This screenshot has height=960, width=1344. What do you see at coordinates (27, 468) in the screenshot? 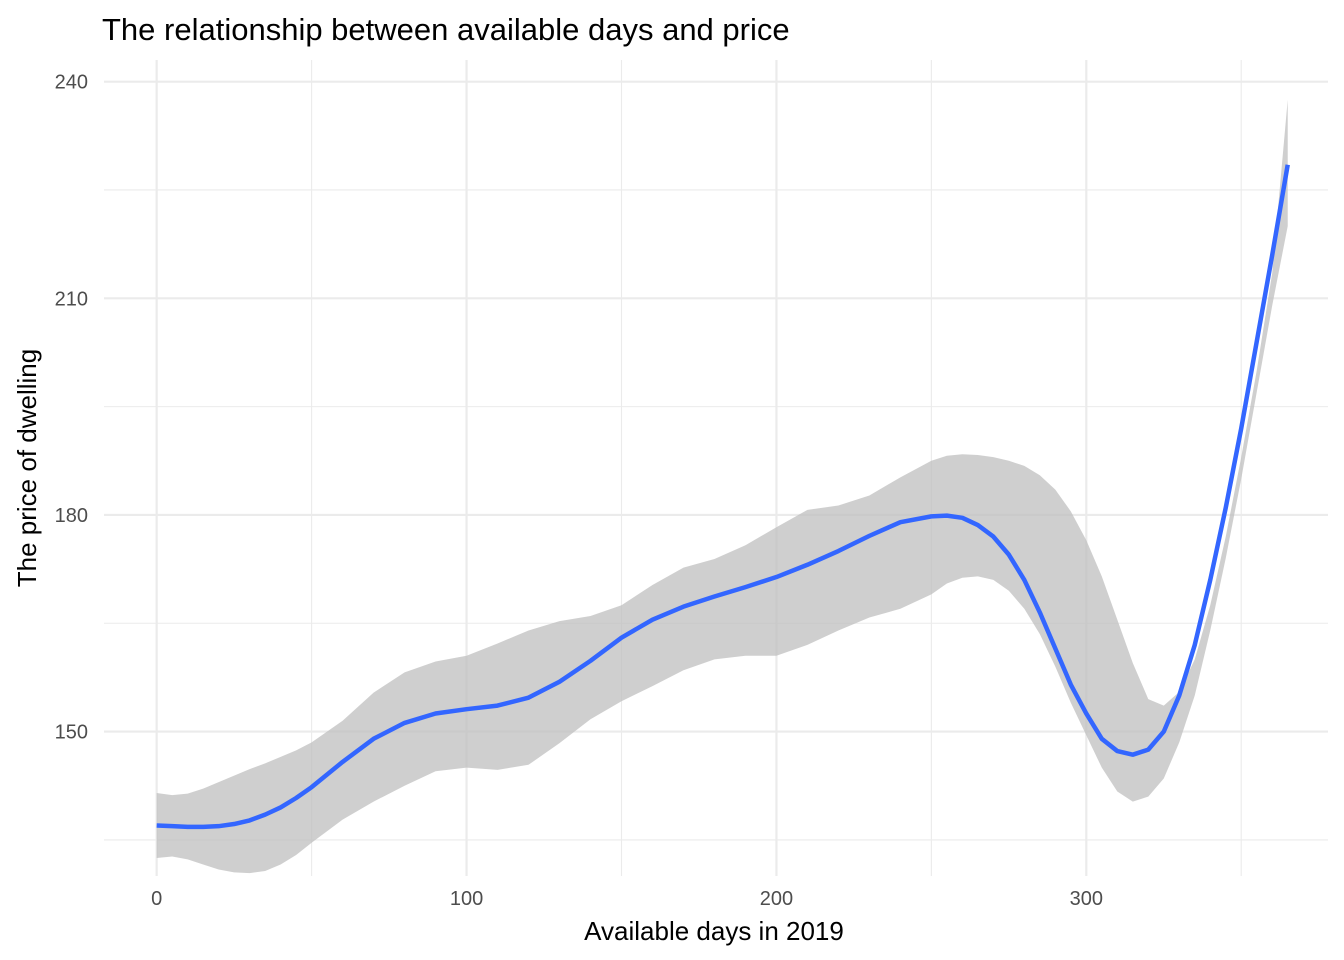
I see `y-axis-title: The price of dwelling` at bounding box center [27, 468].